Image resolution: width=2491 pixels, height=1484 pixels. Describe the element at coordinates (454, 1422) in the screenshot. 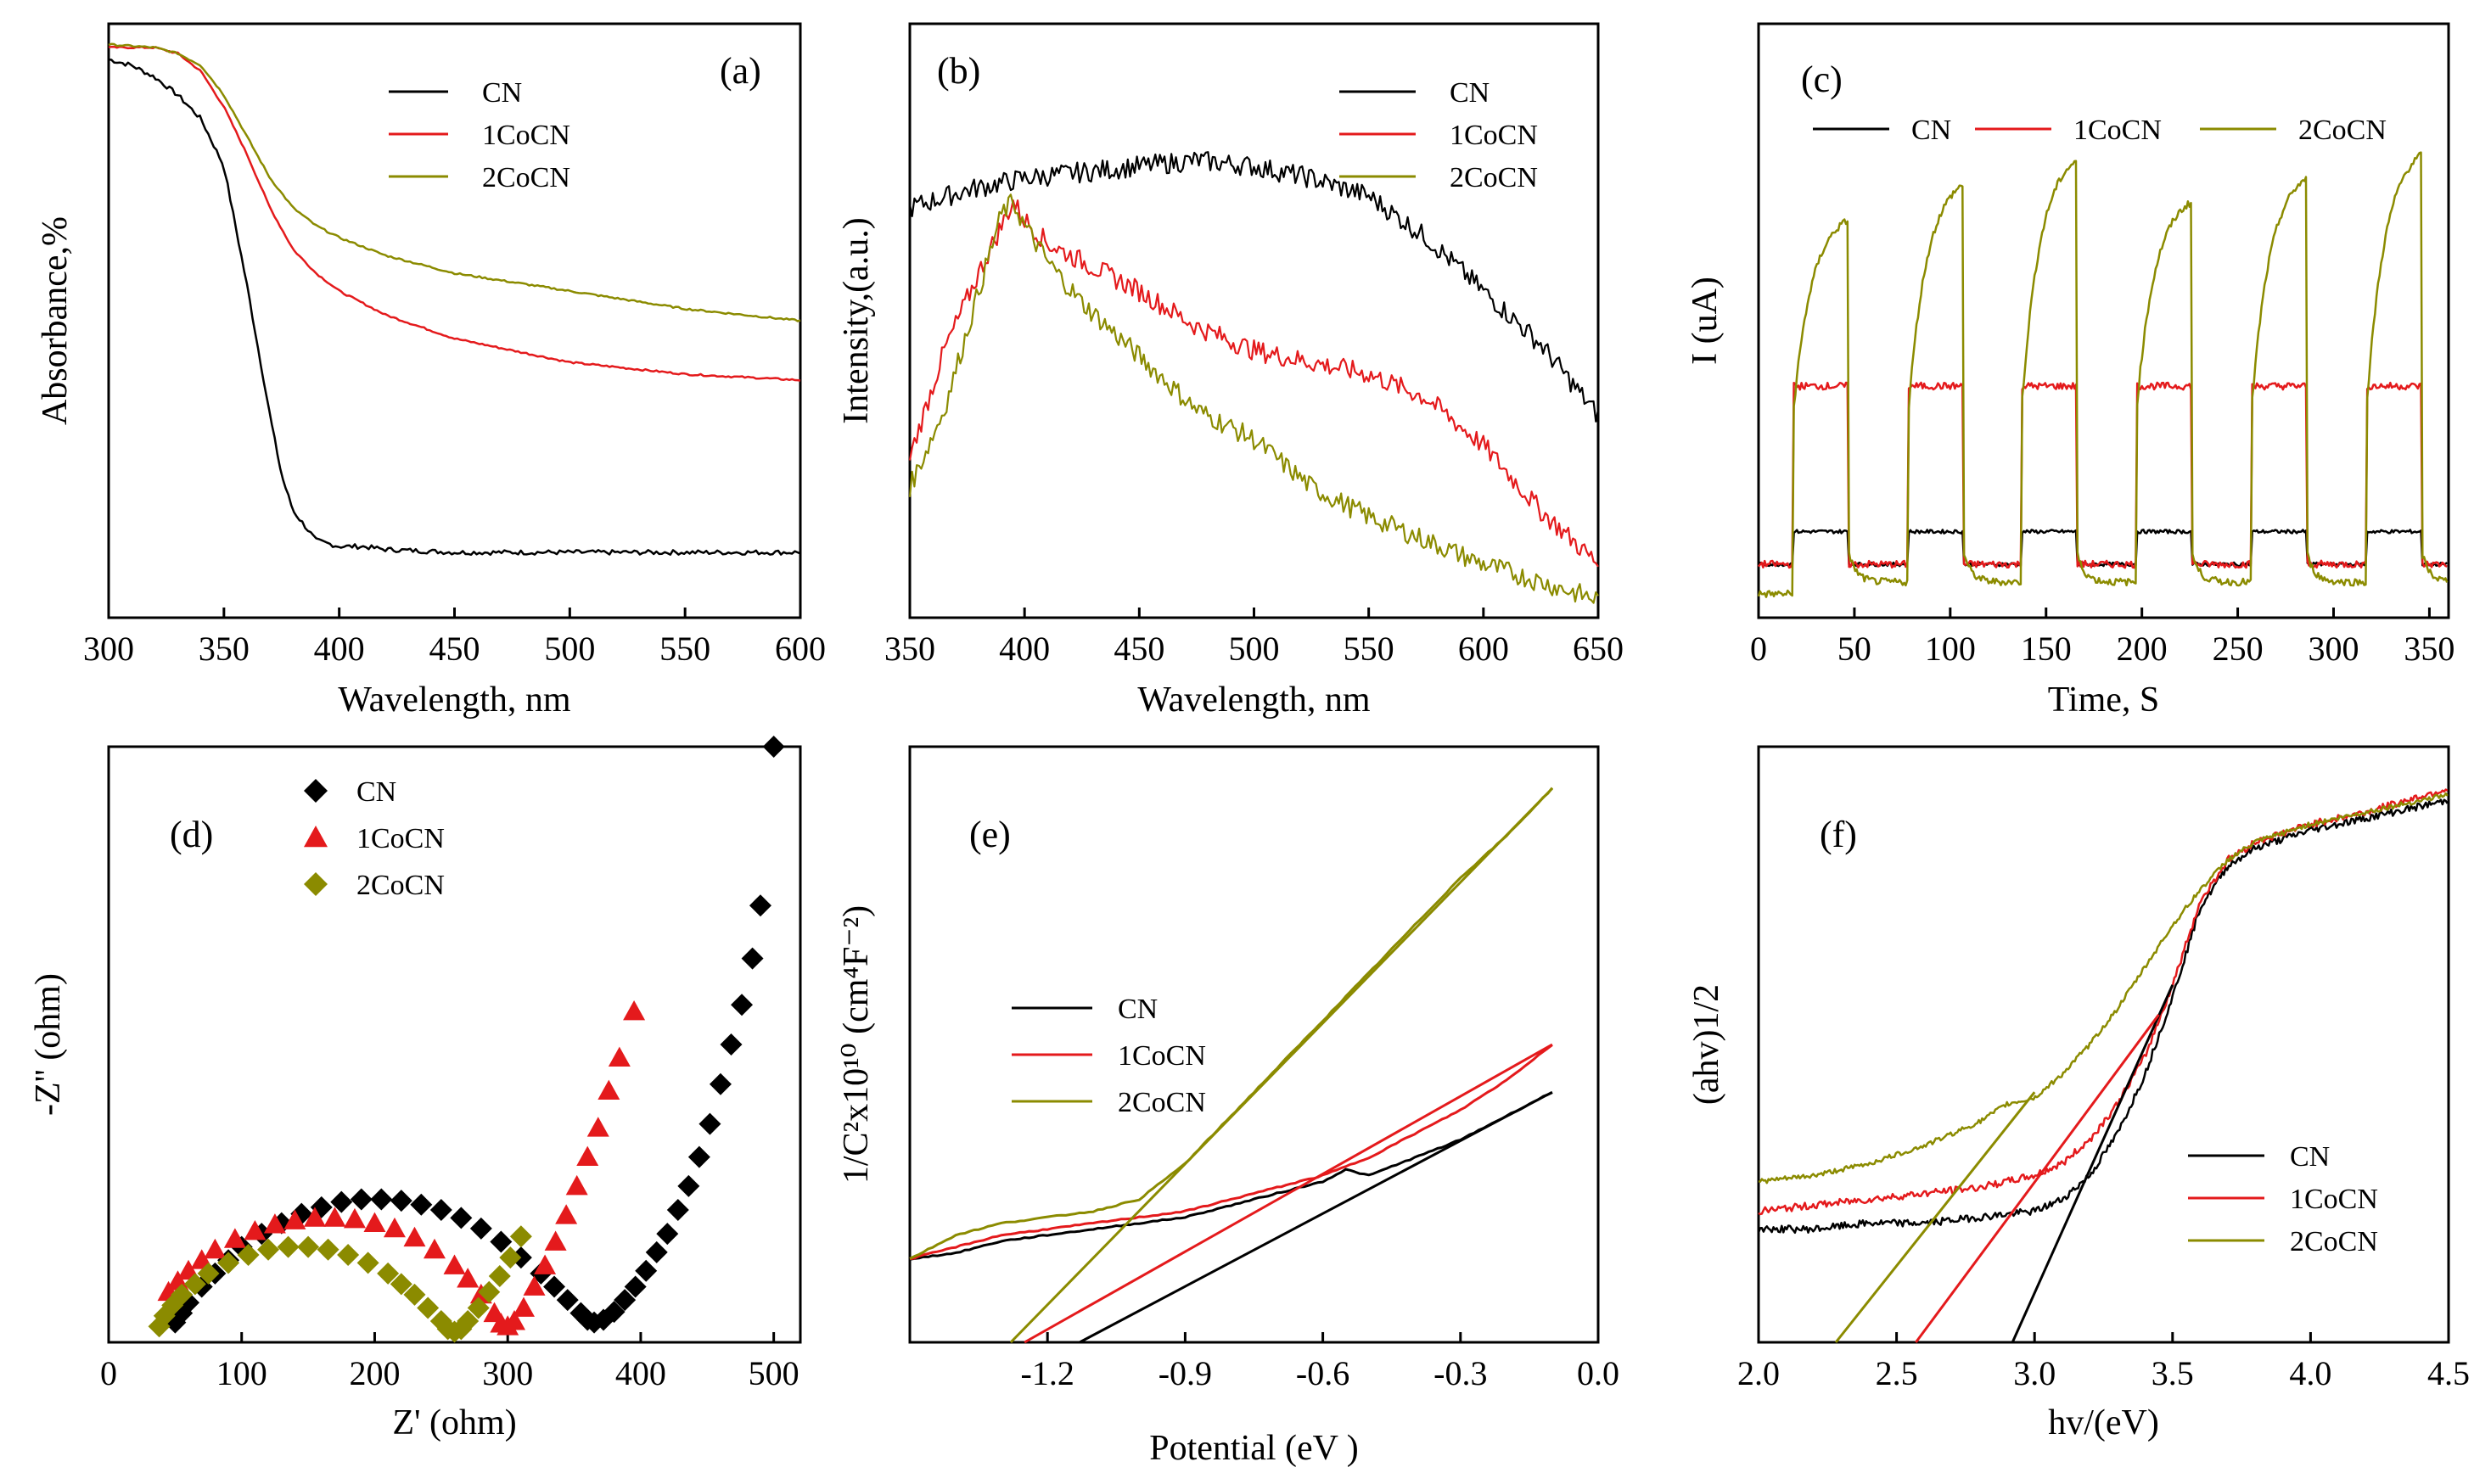

I see `x-axis-label: Z' (ohm)` at that location.